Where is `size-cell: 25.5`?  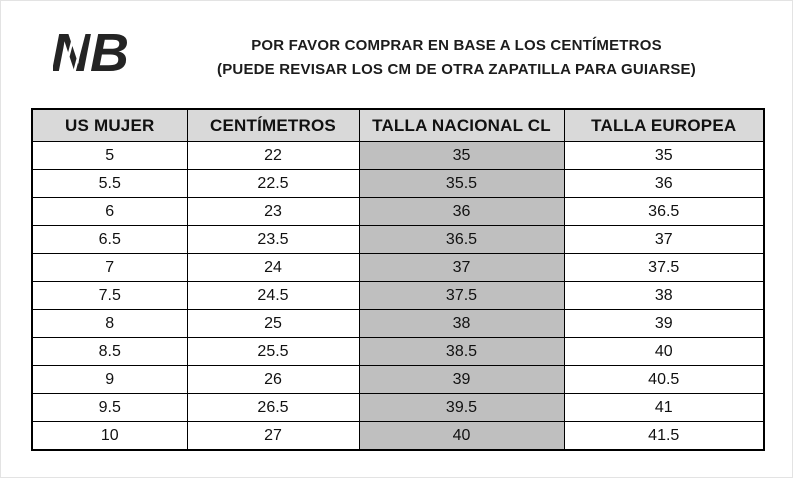
size-cell: 25.5 is located at coordinates (273, 351).